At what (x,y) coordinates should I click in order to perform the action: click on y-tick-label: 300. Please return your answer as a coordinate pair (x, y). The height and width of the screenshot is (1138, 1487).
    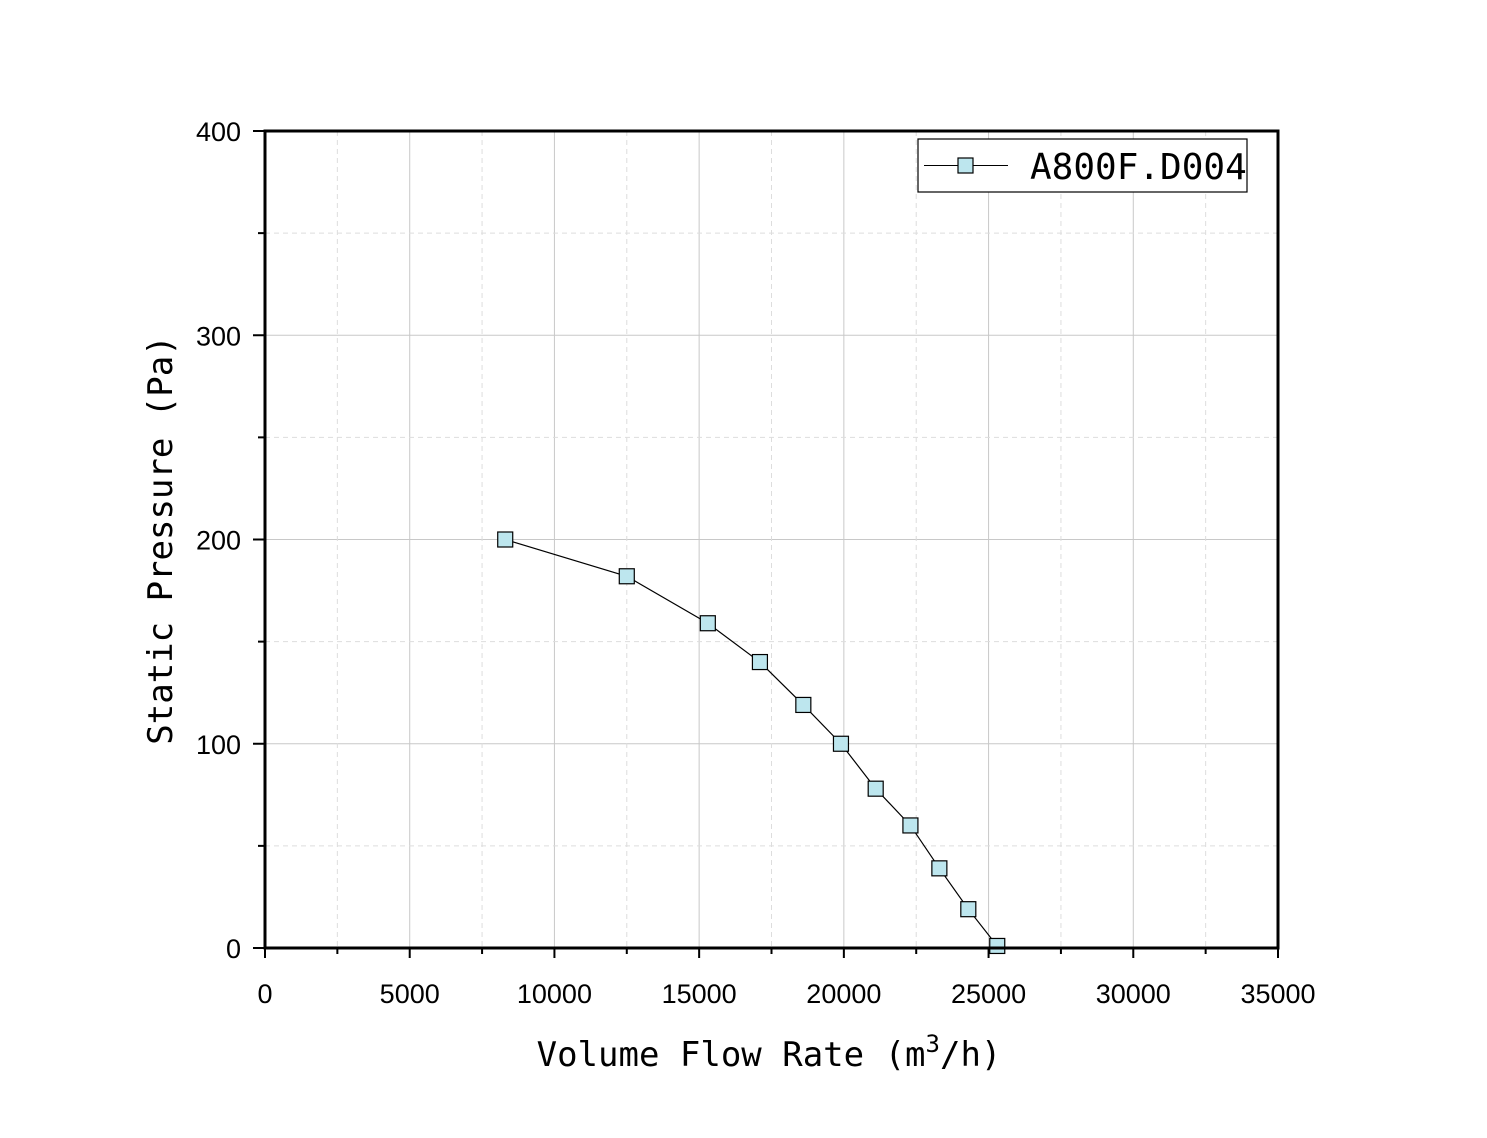
    Looking at the image, I should click on (218, 336).